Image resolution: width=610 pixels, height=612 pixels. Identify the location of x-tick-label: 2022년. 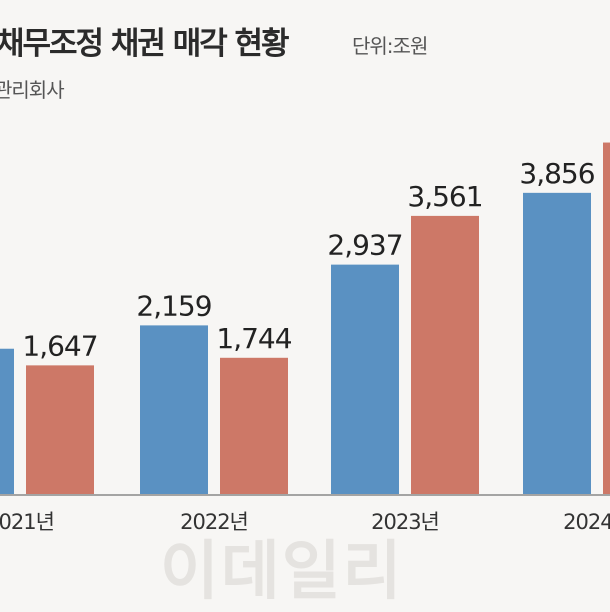
(214, 522).